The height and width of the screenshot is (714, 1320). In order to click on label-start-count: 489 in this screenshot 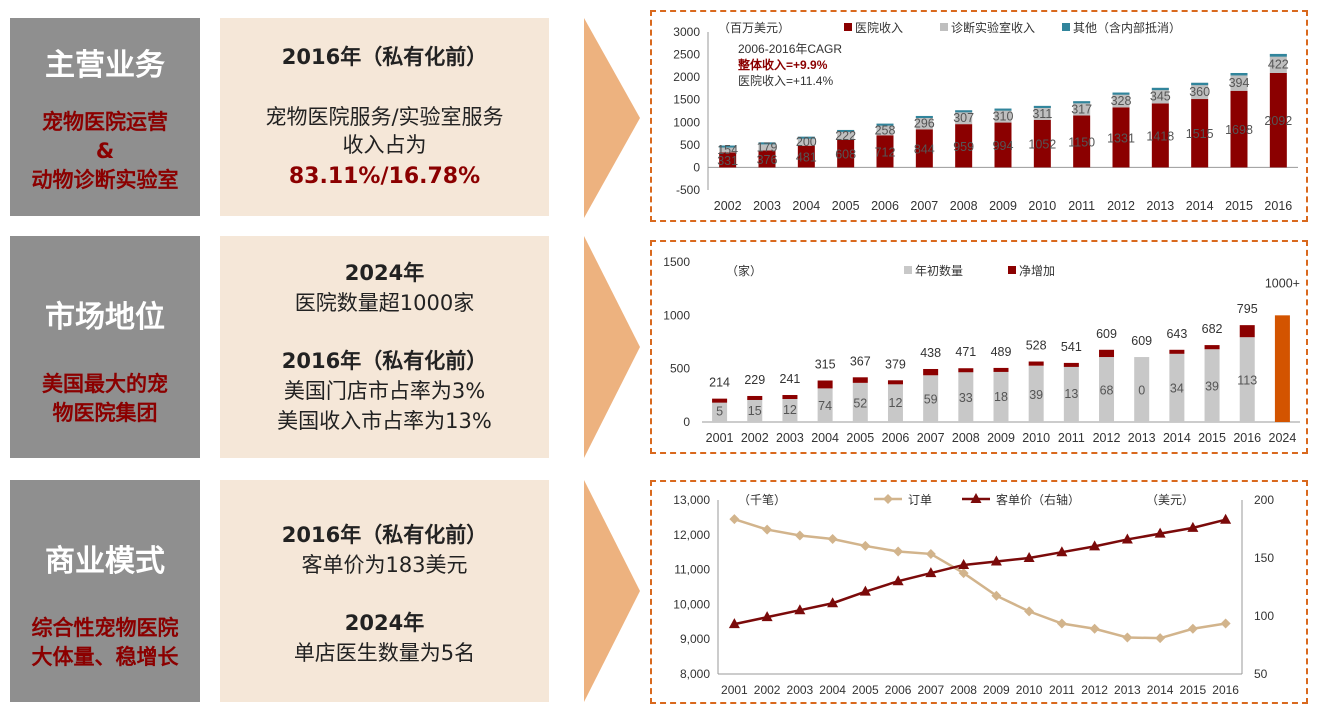, I will do `click(1001, 352)`.